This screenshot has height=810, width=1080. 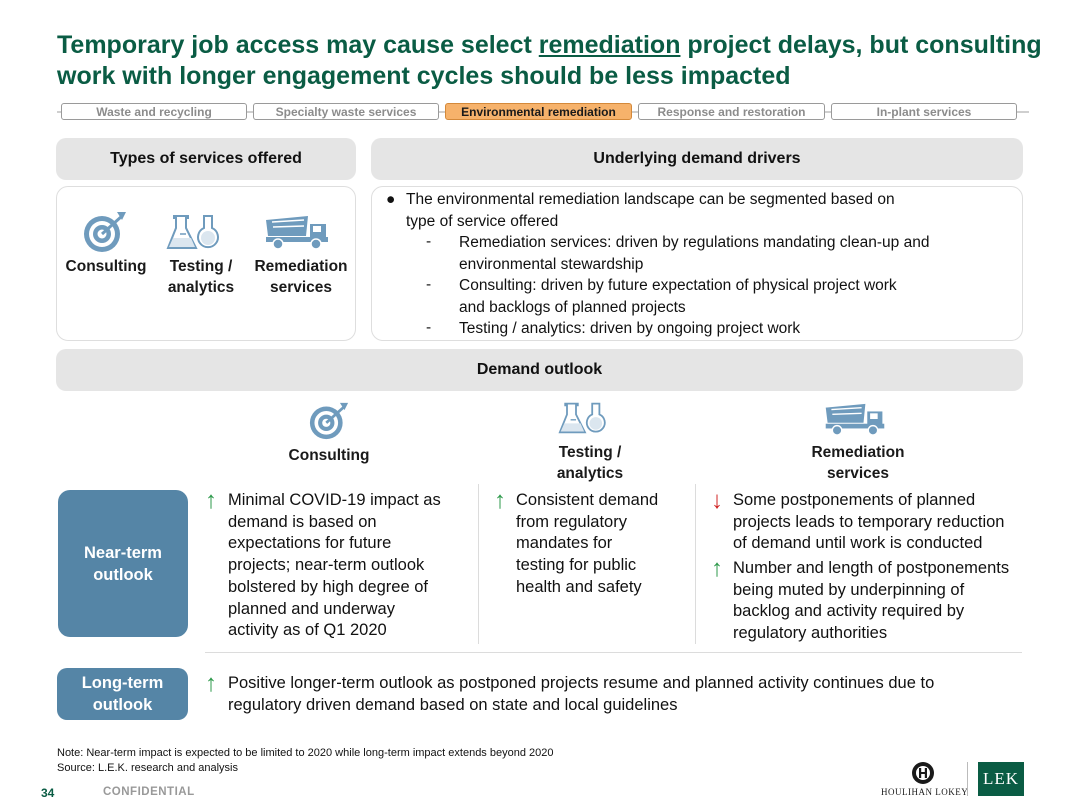 What do you see at coordinates (123, 563) in the screenshot?
I see `near-term-label: Near-term outlook` at bounding box center [123, 563].